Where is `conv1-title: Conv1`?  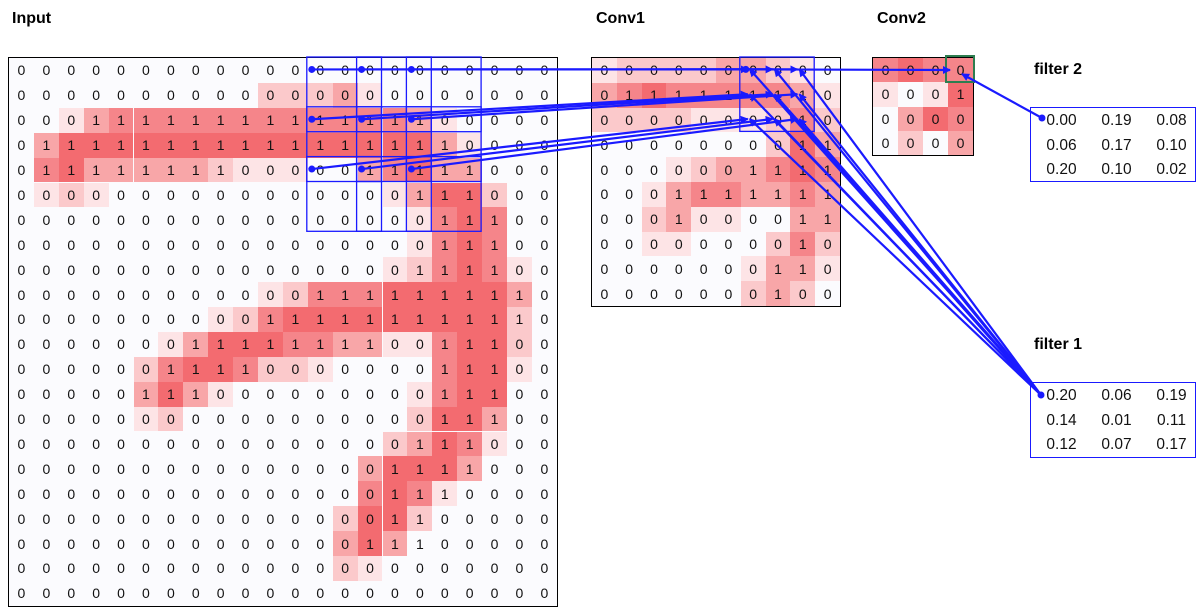 conv1-title: Conv1 is located at coordinates (620, 18).